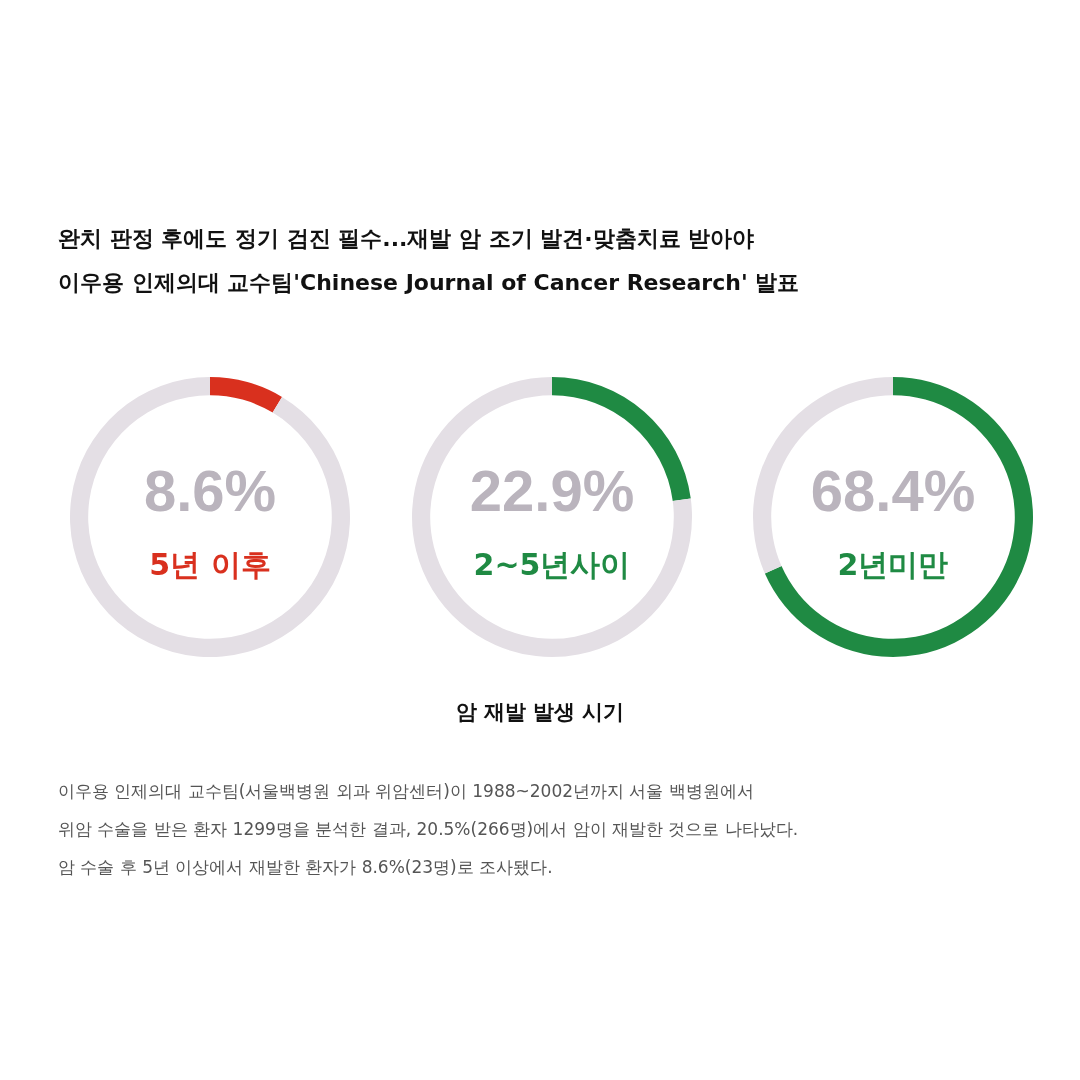  What do you see at coordinates (210, 490) in the screenshot?
I see `data-label: 8.6%` at bounding box center [210, 490].